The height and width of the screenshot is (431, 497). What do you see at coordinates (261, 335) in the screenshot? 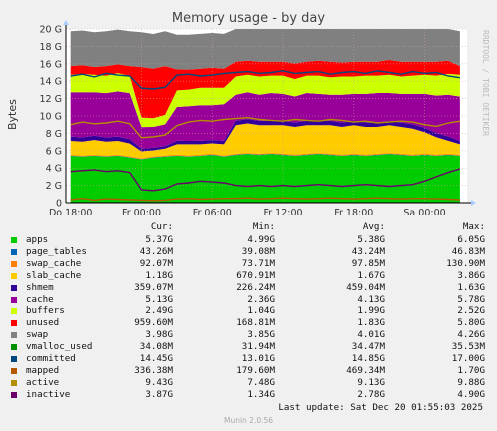
I see `legend-value-min: 3.85G` at bounding box center [261, 335].